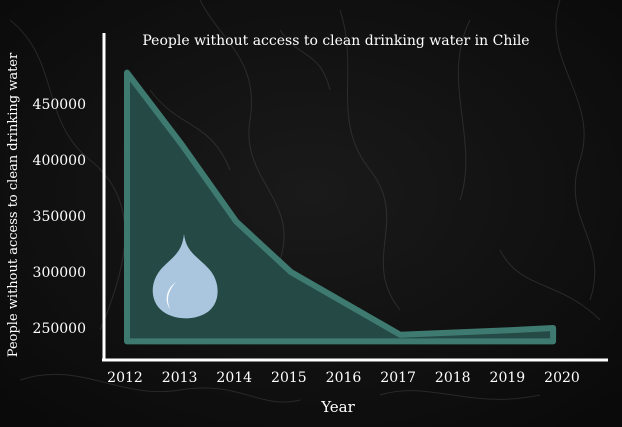  What do you see at coordinates (59, 105) in the screenshot?
I see `y-tick-label: 450000` at bounding box center [59, 105].